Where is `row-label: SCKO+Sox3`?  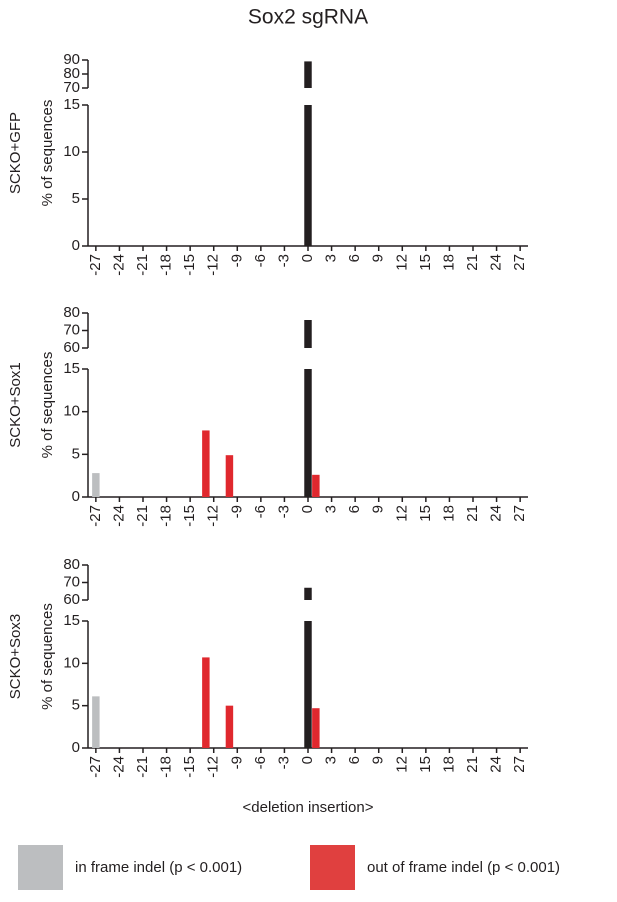 row-label: SCKO+Sox3 is located at coordinates (15, 656).